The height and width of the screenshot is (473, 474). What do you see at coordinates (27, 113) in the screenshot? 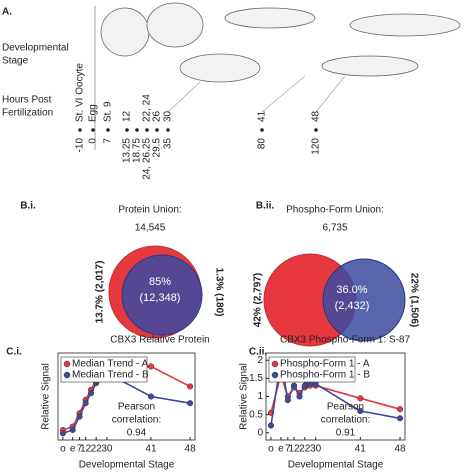
I see `row-label: Fertilization` at bounding box center [27, 113].